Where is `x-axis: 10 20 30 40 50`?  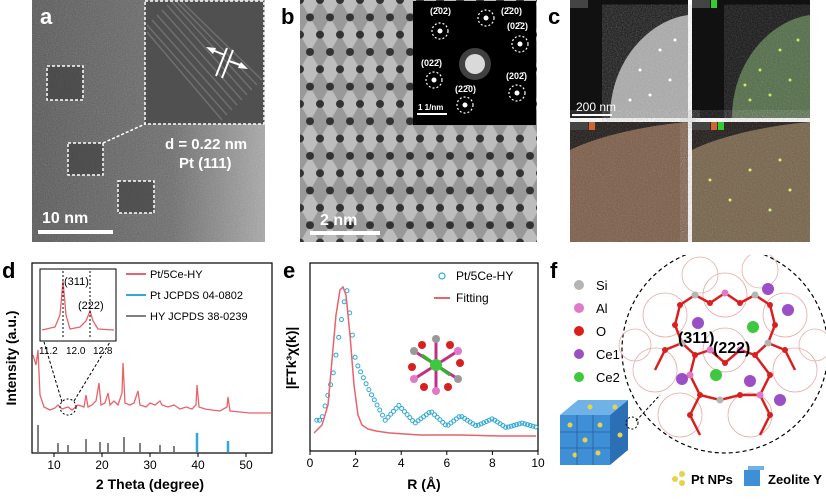 x-axis: 10 20 30 40 50 is located at coordinates (150, 462).